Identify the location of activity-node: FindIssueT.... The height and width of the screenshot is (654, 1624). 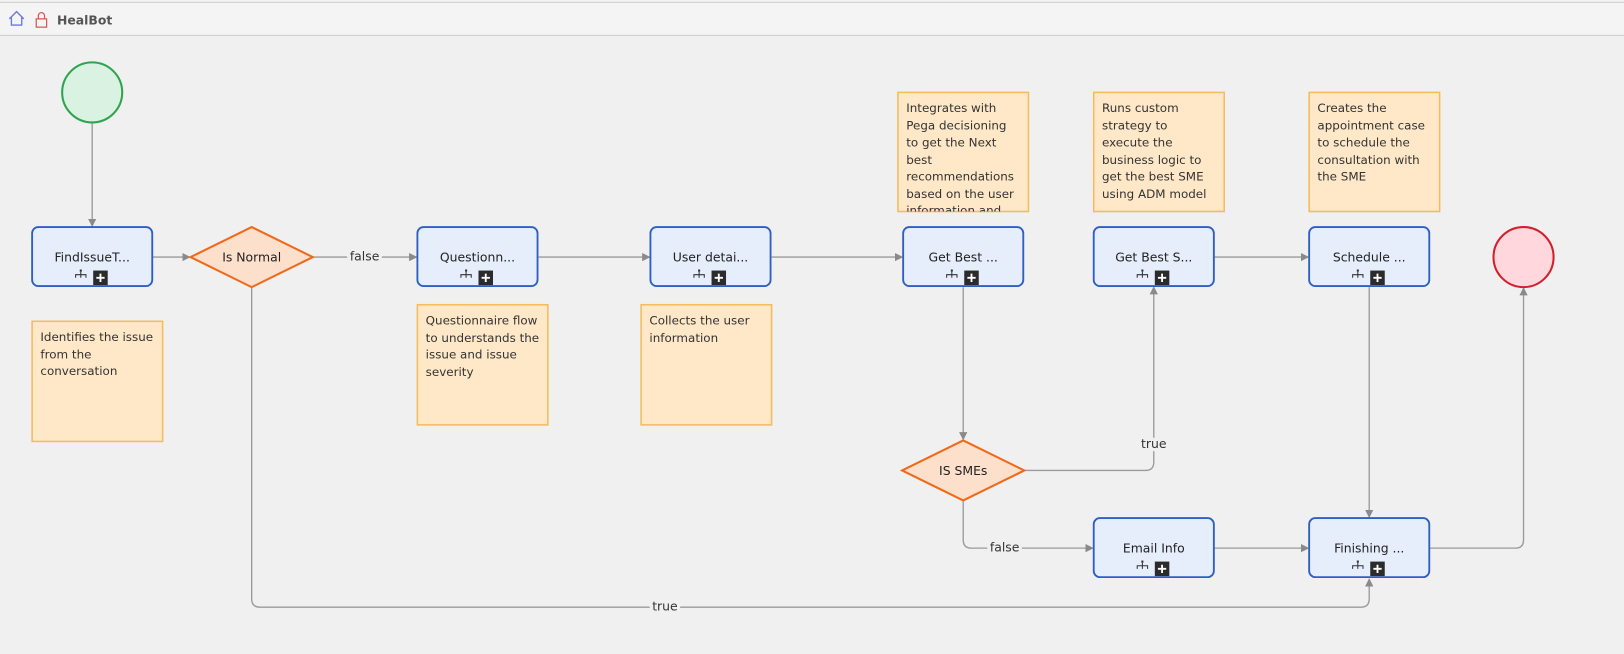
(92, 257).